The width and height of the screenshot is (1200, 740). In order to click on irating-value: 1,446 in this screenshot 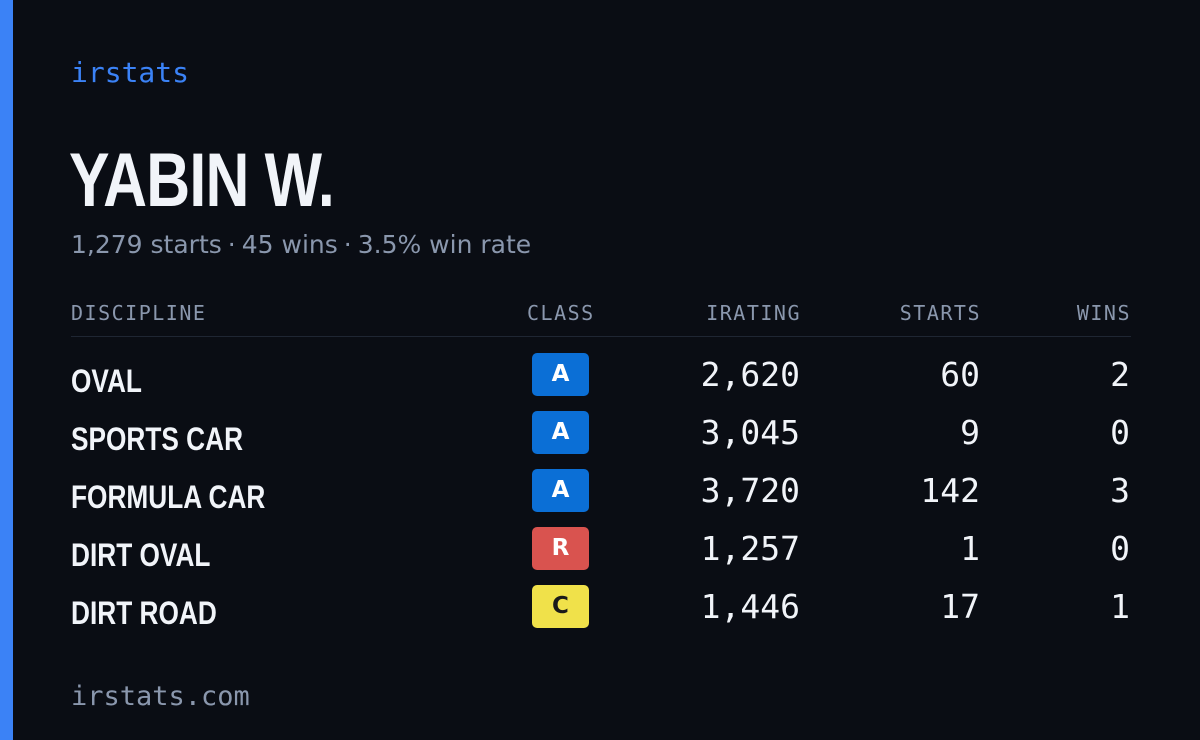, I will do `click(750, 606)`.